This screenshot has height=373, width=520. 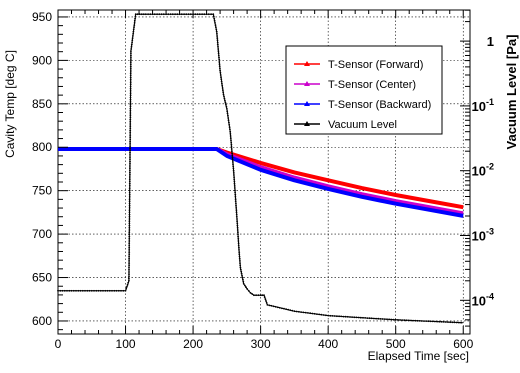 I want to click on legend-label: T-Sensor (Forward), so click(x=375, y=65).